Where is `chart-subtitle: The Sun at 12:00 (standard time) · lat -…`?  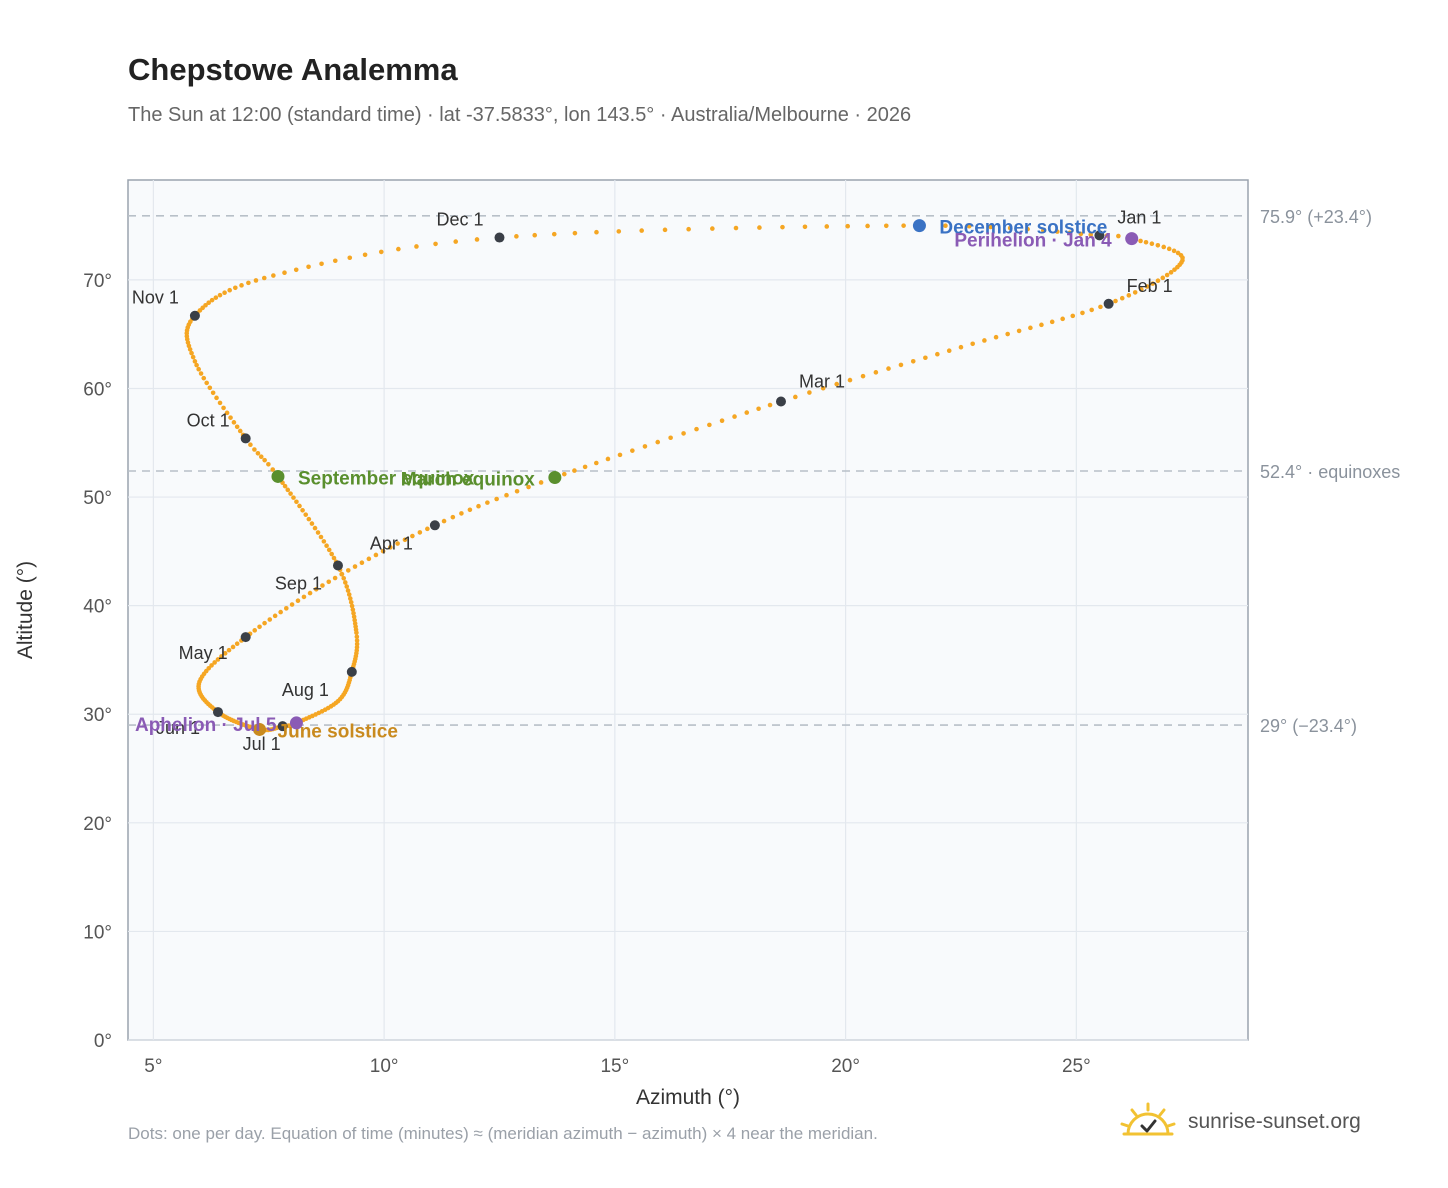
chart-subtitle: The Sun at 12:00 (standard time) · lat -… is located at coordinates (520, 115).